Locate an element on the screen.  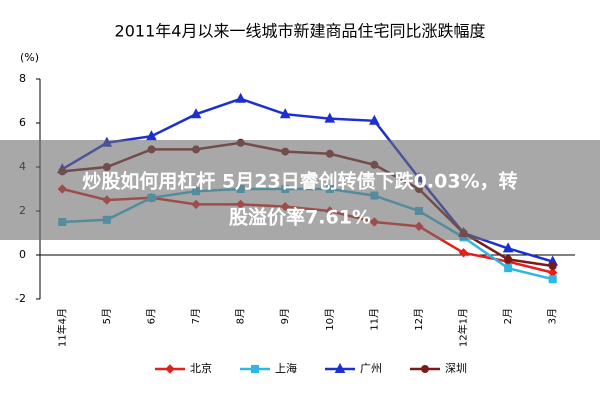
x-tick-label: 9月 is located at coordinates (285, 316).